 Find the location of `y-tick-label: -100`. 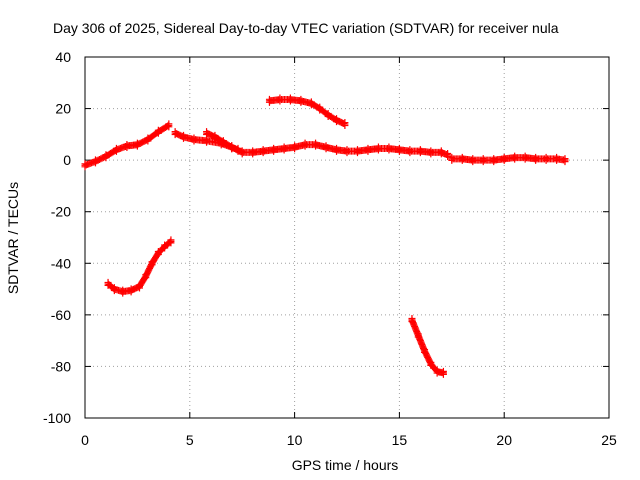

y-tick-label: -100 is located at coordinates (57, 418).